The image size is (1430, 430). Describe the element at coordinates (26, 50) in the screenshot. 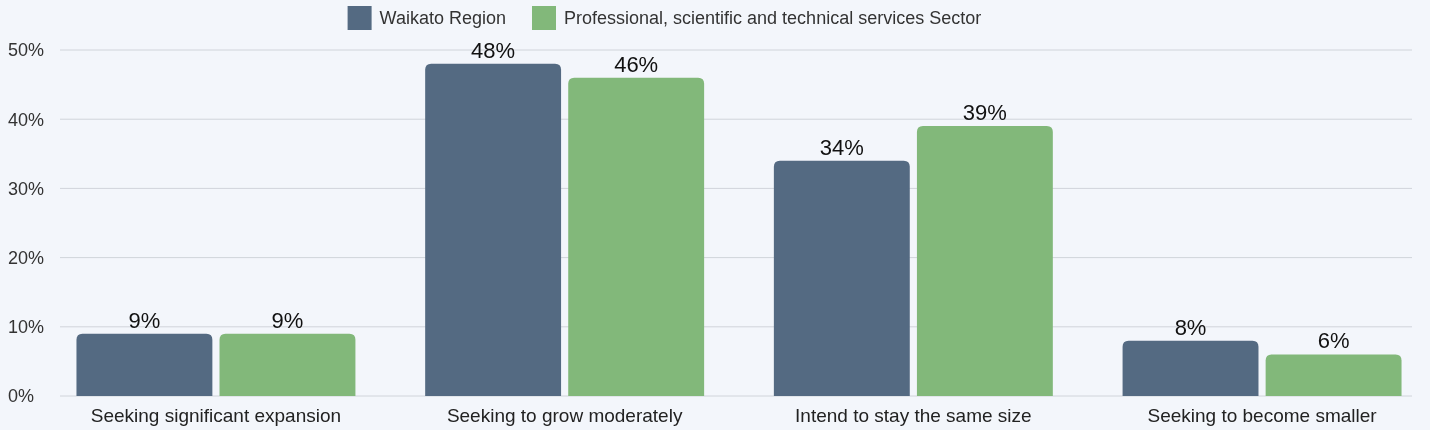

I see `y-tick-label: 50%` at that location.